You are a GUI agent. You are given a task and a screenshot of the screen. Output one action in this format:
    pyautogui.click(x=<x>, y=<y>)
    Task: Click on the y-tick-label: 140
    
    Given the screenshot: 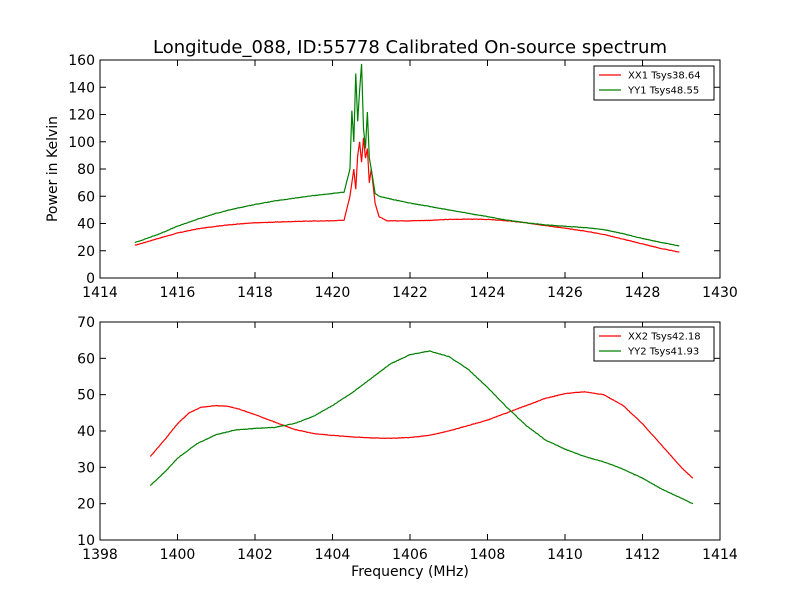 What is the action you would take?
    pyautogui.click(x=81, y=88)
    